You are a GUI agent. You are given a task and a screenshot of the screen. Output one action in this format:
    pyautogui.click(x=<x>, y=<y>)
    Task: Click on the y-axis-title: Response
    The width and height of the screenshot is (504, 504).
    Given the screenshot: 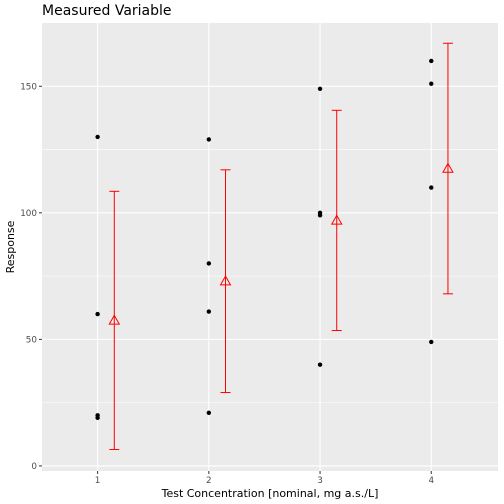 What is the action you would take?
    pyautogui.click(x=10, y=246)
    